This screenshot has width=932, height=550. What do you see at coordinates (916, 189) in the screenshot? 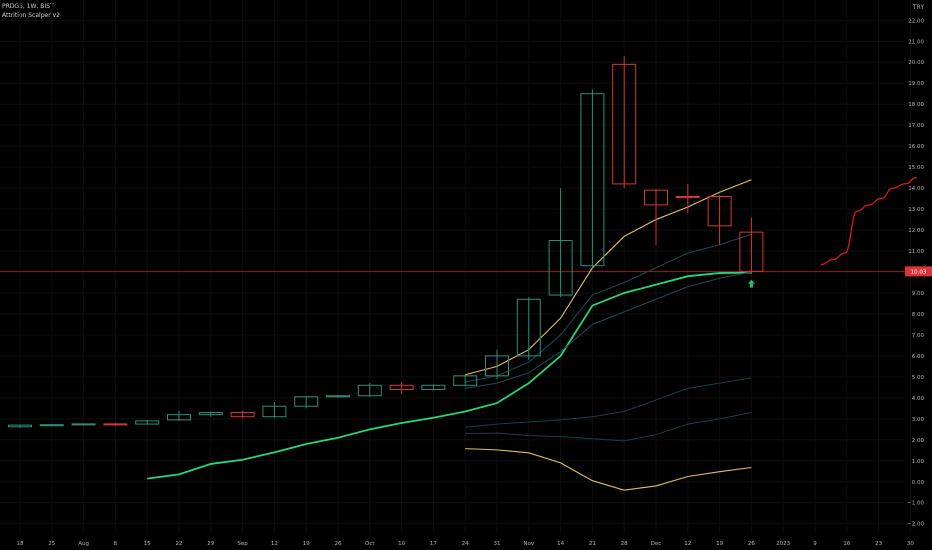
I see `y-tick-label: 14.00` at bounding box center [916, 189].